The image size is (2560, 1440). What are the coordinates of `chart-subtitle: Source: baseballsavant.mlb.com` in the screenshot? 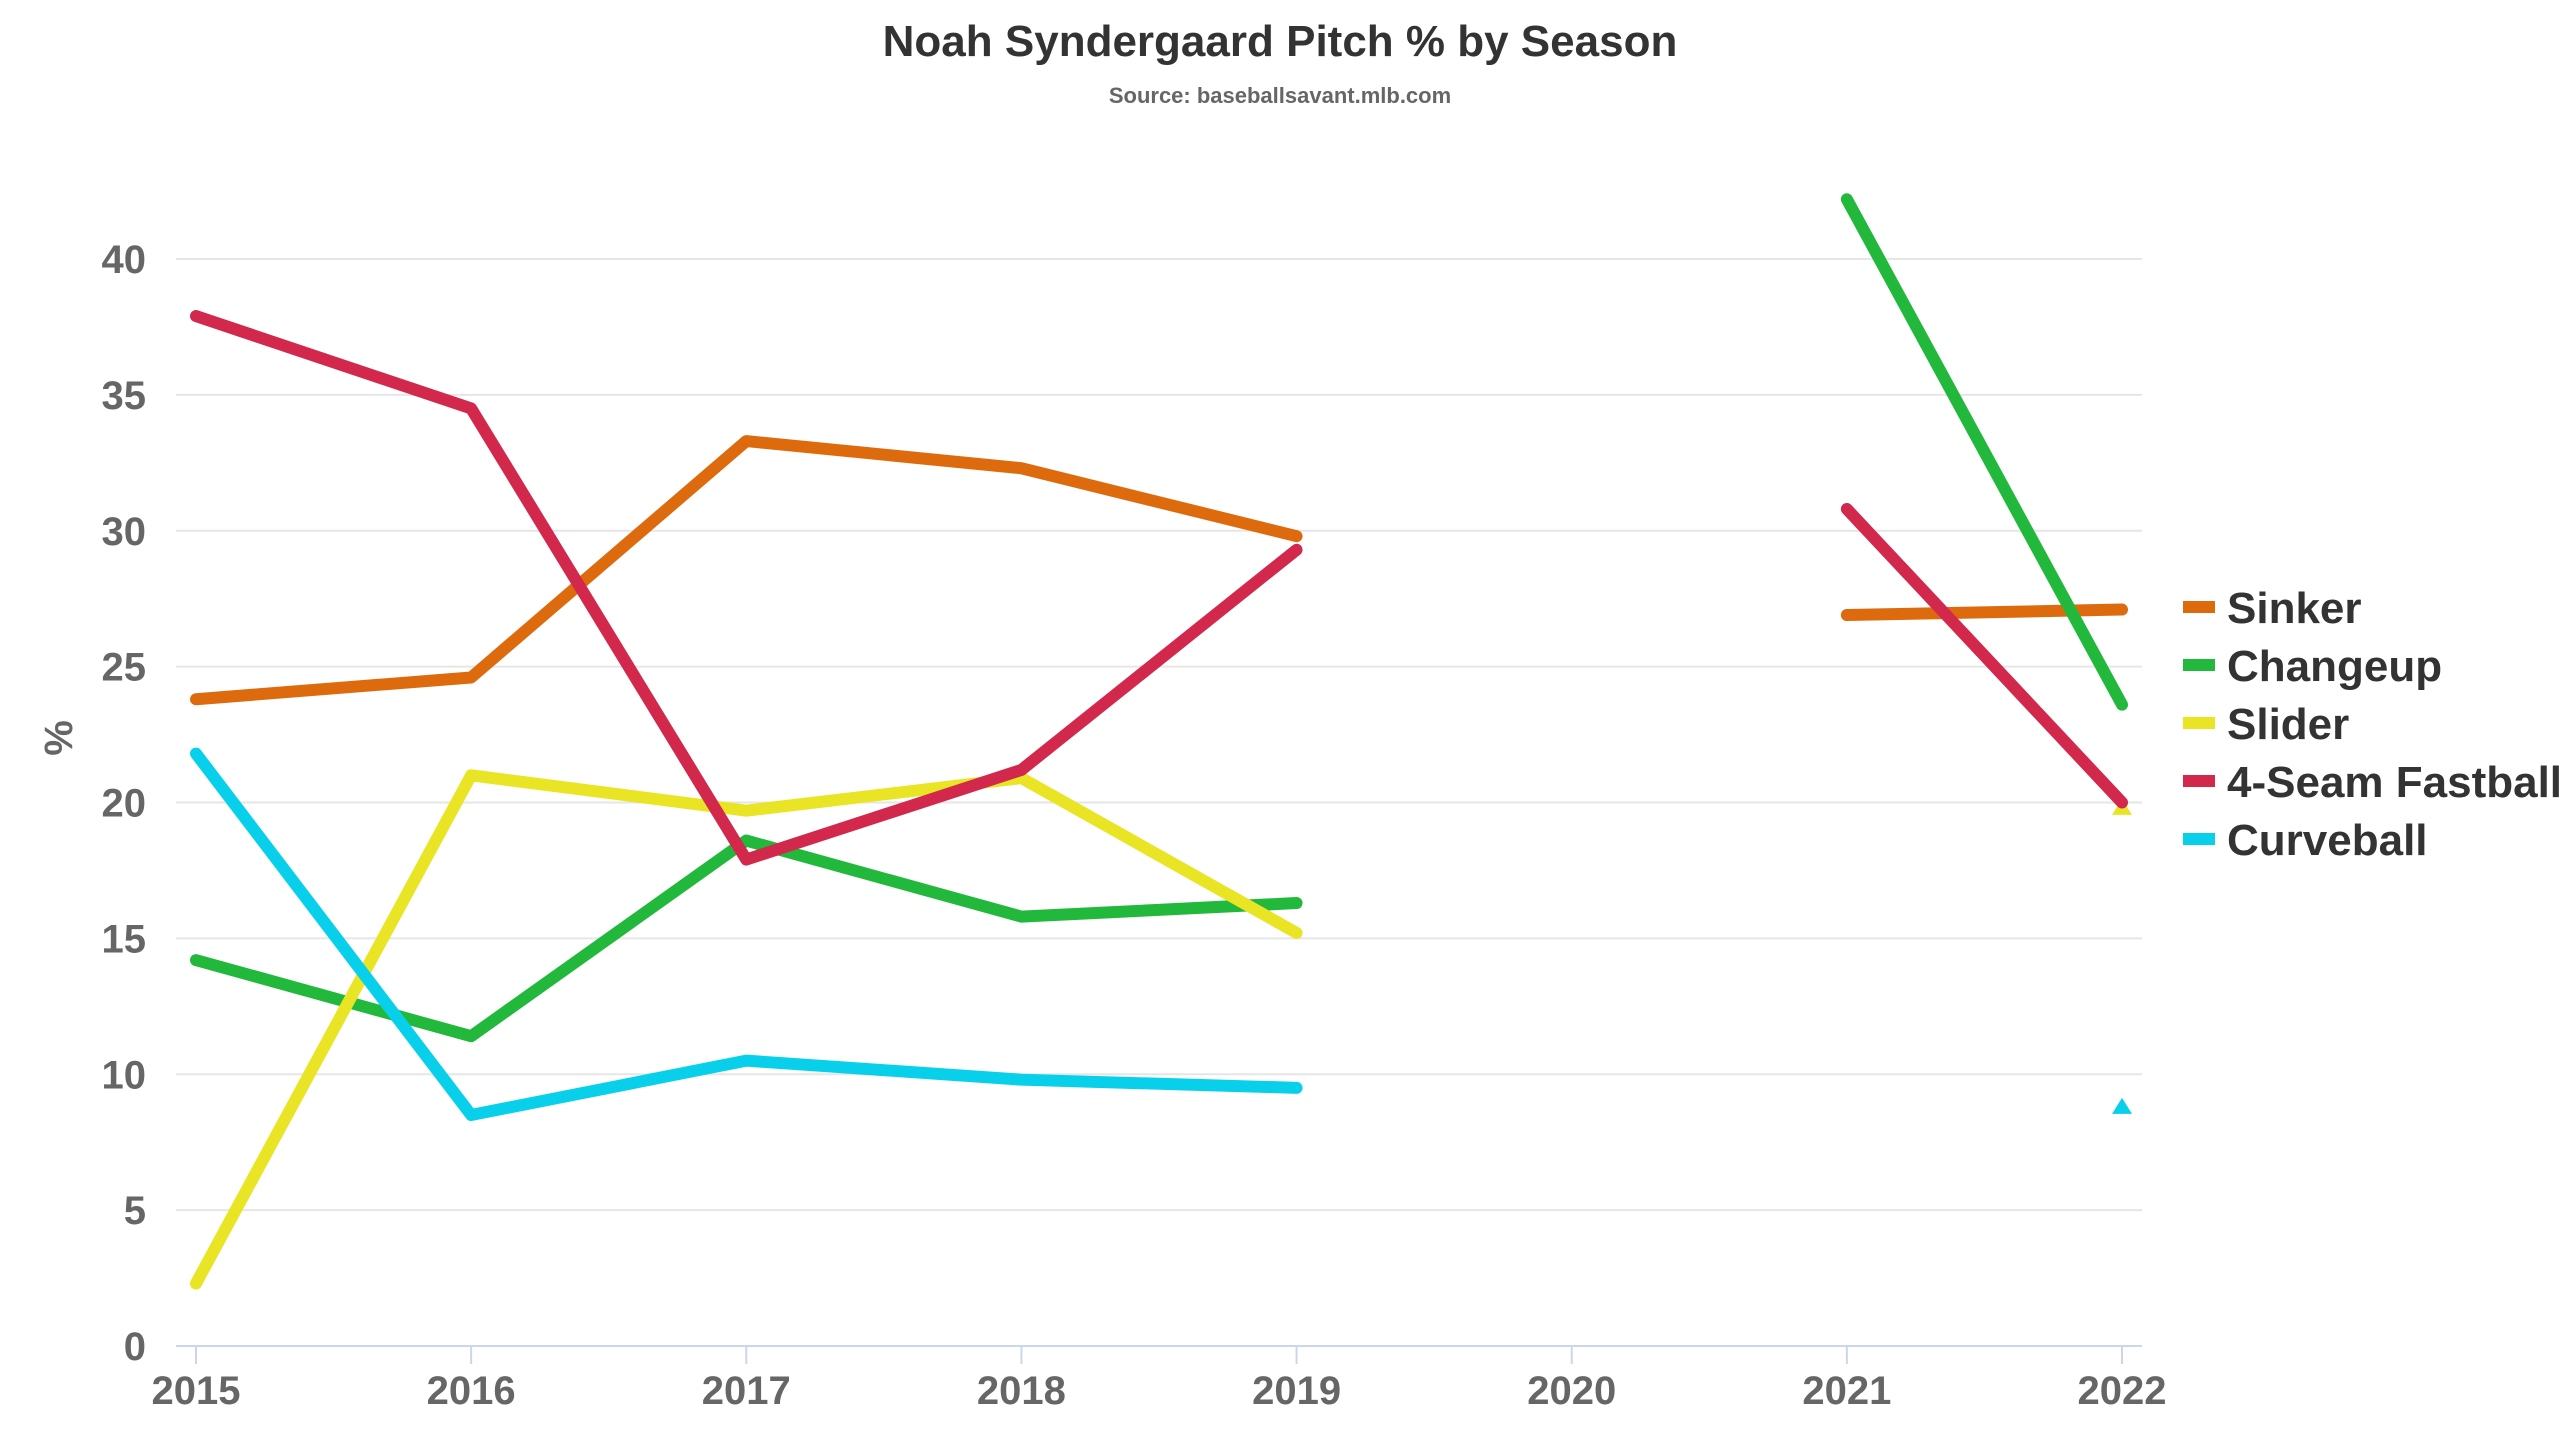 It's located at (1280, 95).